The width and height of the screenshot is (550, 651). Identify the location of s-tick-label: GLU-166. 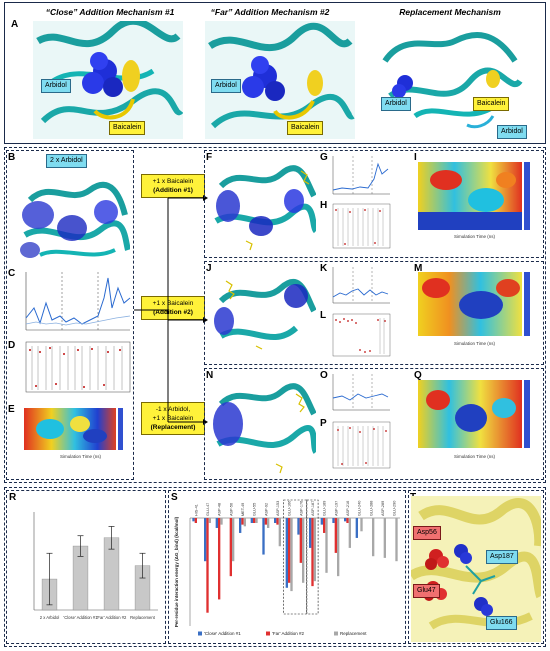
(290, 508).